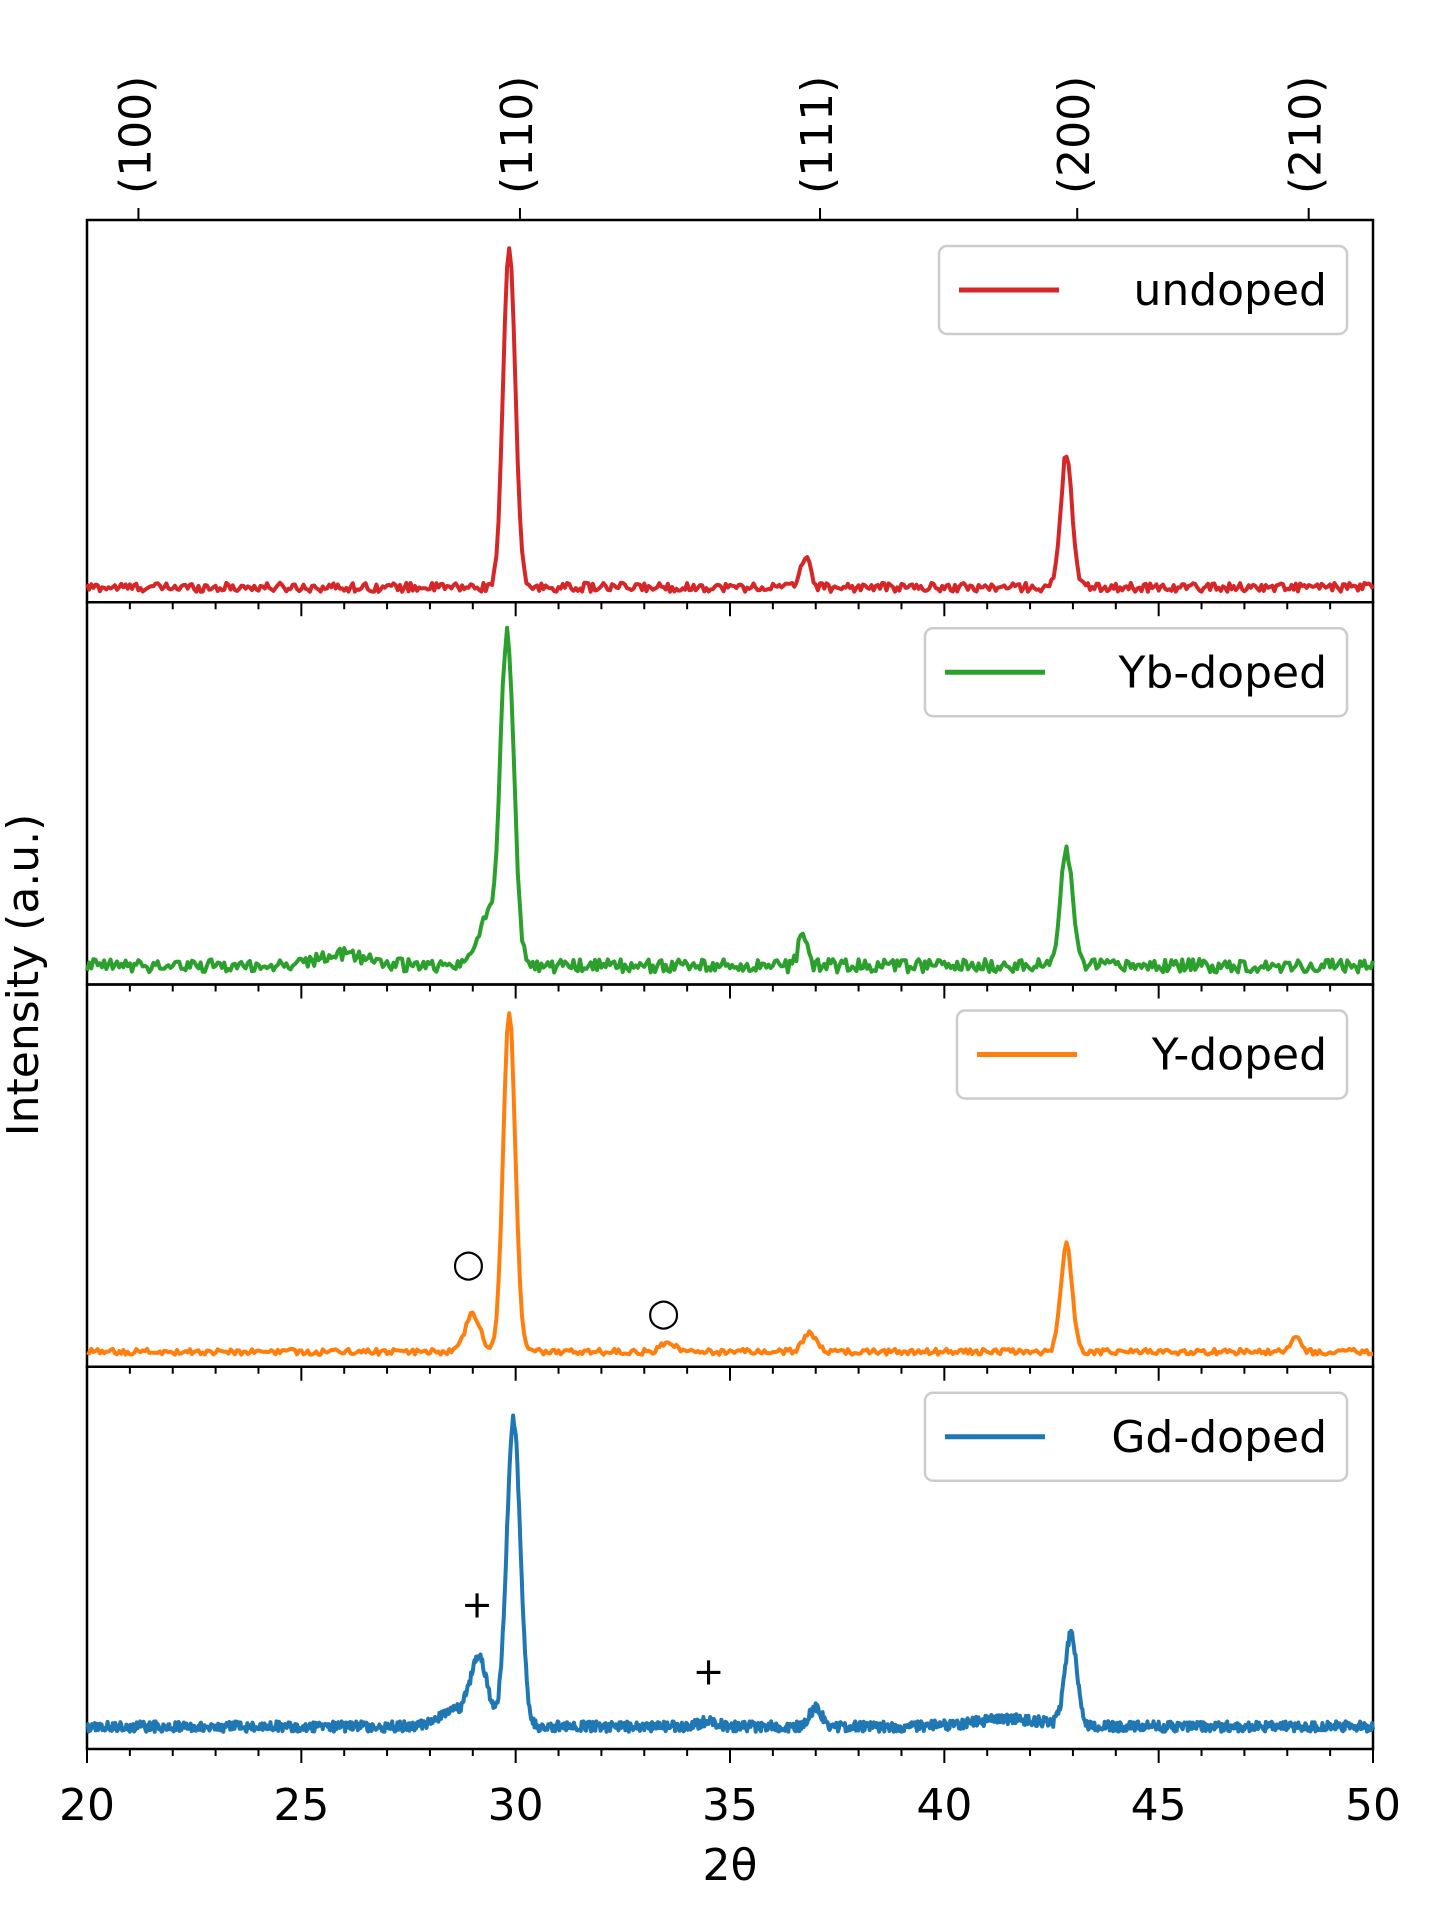 The height and width of the screenshot is (1920, 1440). Describe the element at coordinates (1239, 1055) in the screenshot. I see `legend-label-Y-doped: Y-doped` at that location.